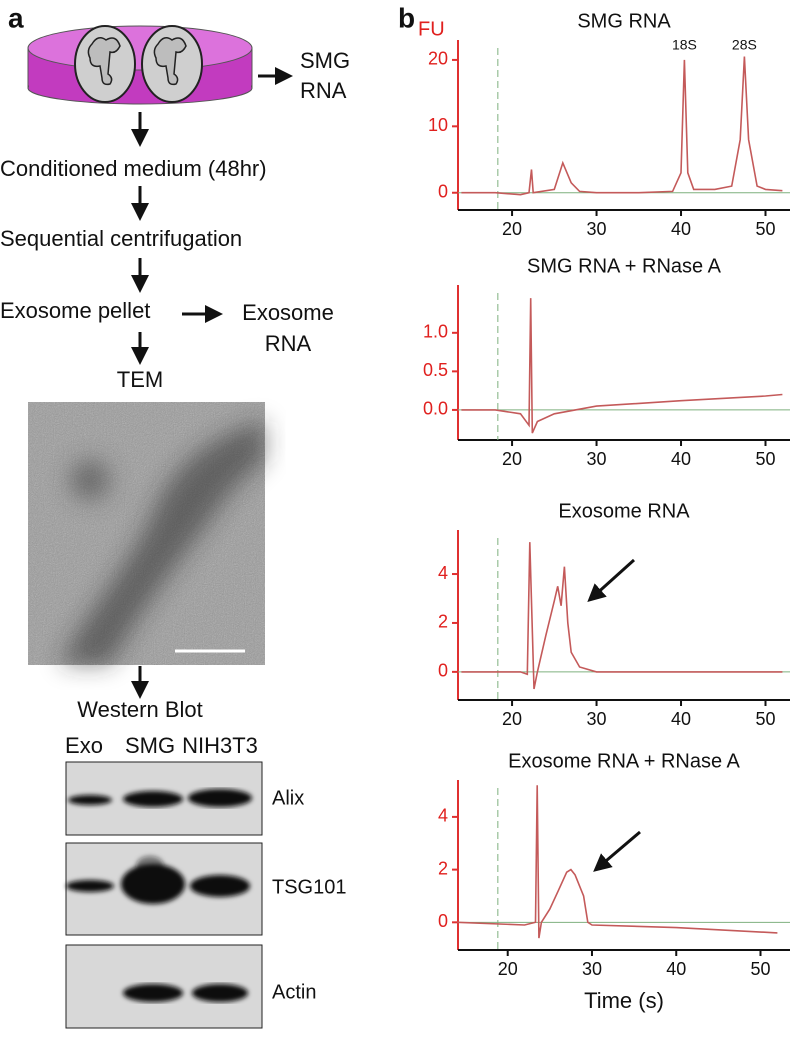 The height and width of the screenshot is (1043, 800). Describe the element at coordinates (288, 798) in the screenshot. I see `blot-label: Alix` at that location.